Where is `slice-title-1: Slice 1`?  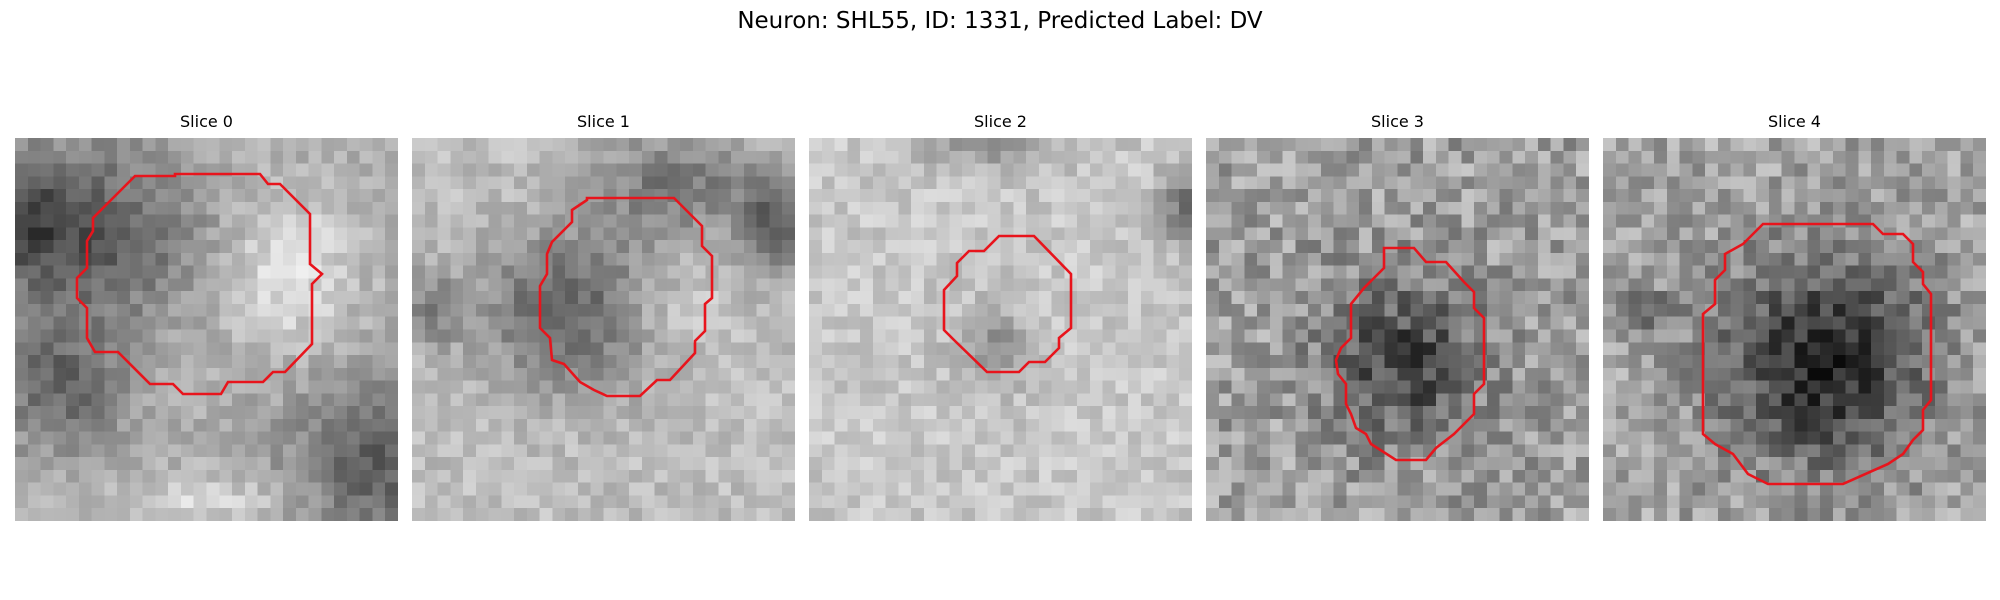 slice-title-1: Slice 1 is located at coordinates (603, 121).